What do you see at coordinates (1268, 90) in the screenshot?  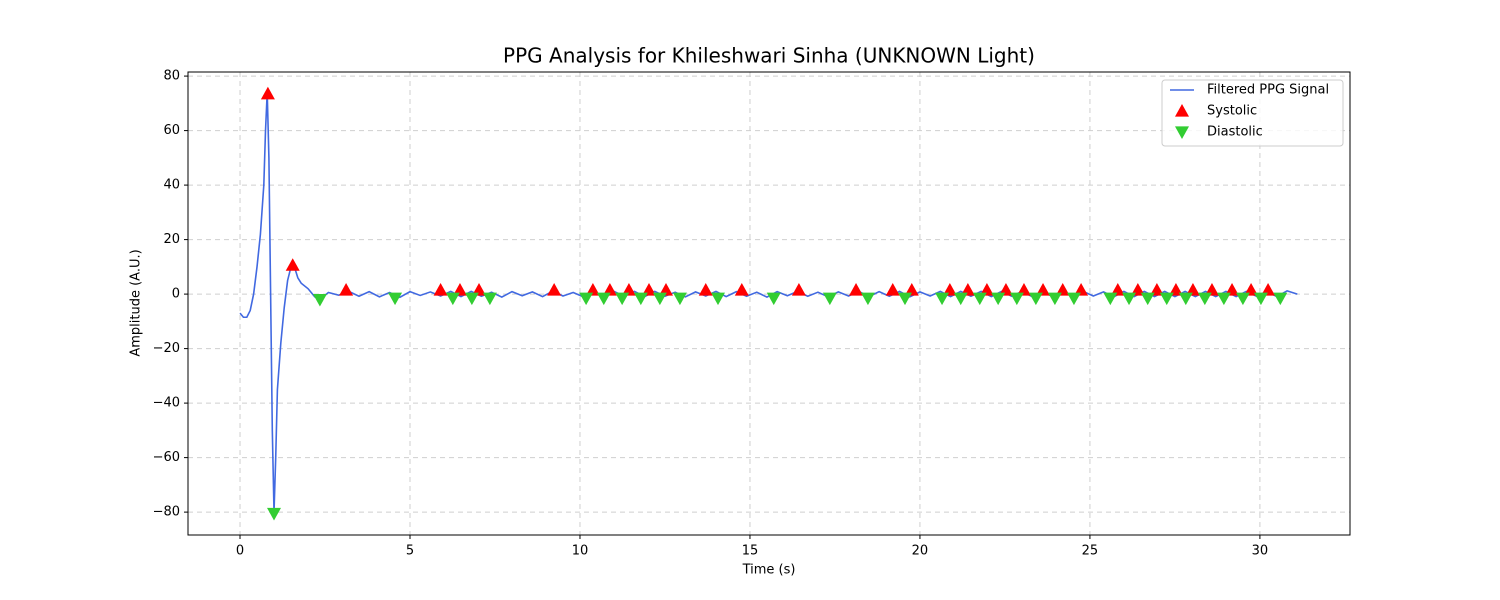 I see `legend-label: Filtered PPG Signal` at bounding box center [1268, 90].